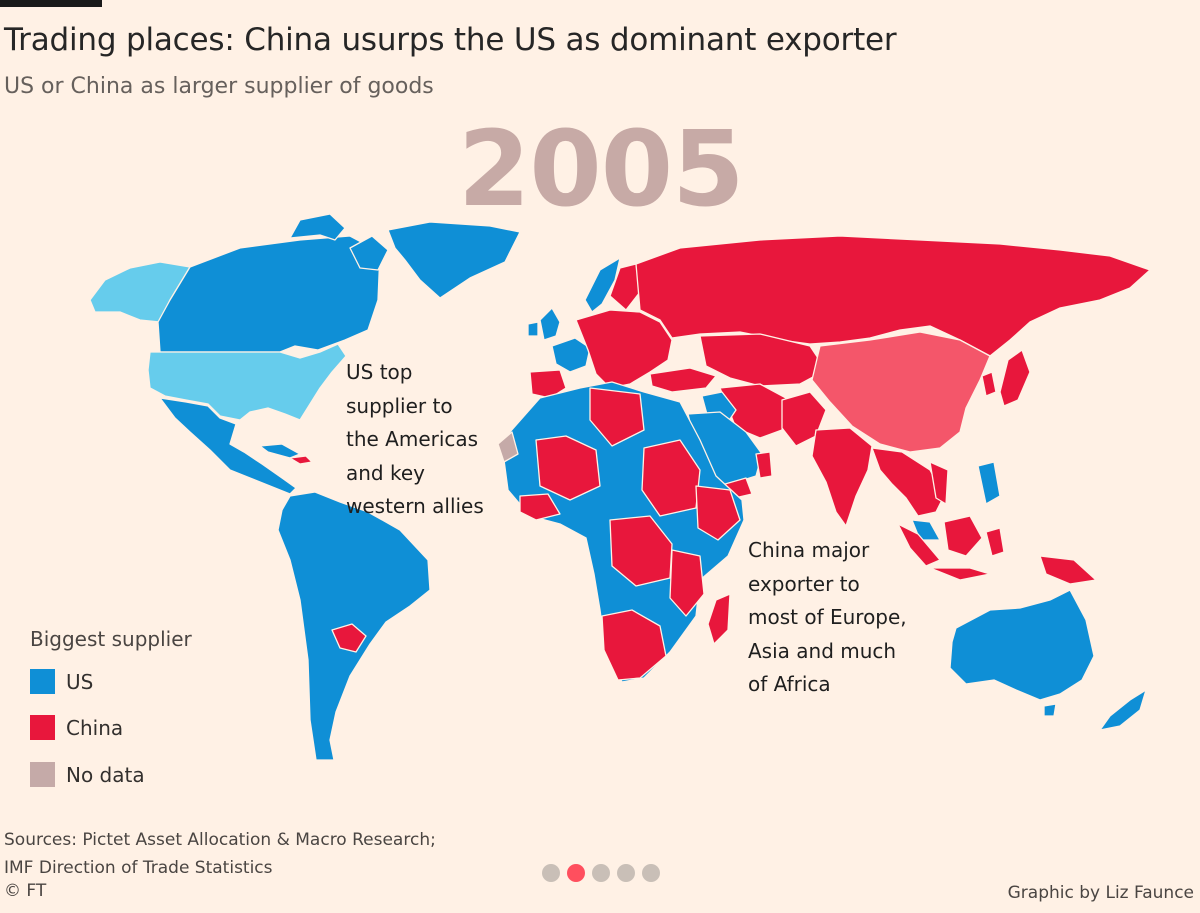 The width and height of the screenshot is (1200, 913). Describe the element at coordinates (809, 550) in the screenshot. I see `annotation-china-line: China major` at that location.